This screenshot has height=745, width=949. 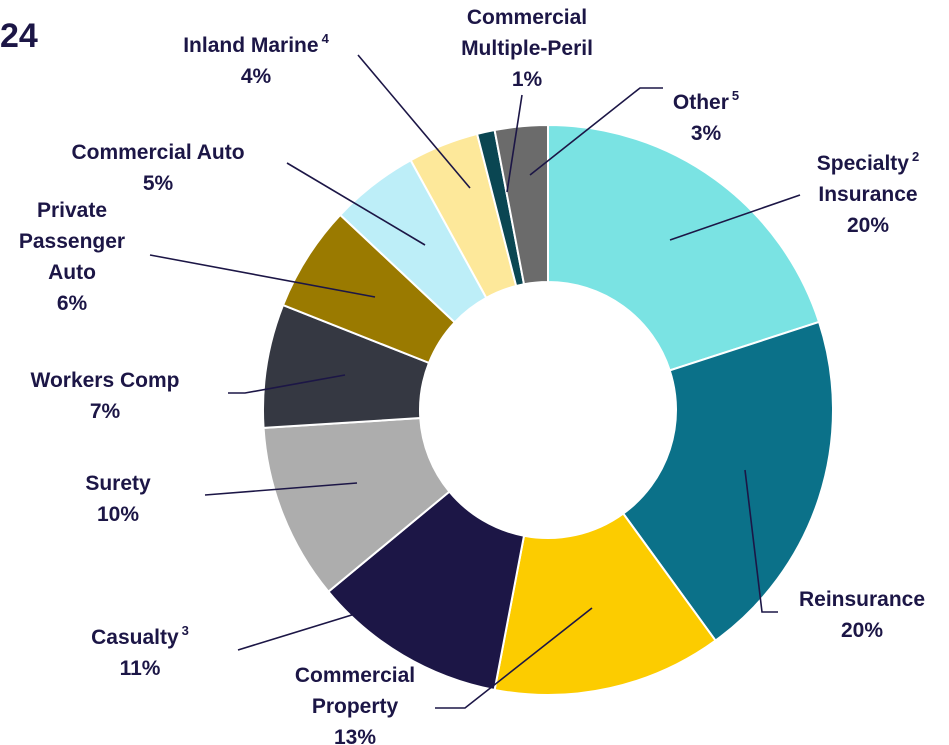 What do you see at coordinates (105, 411) in the screenshot?
I see `value-label: 7%` at bounding box center [105, 411].